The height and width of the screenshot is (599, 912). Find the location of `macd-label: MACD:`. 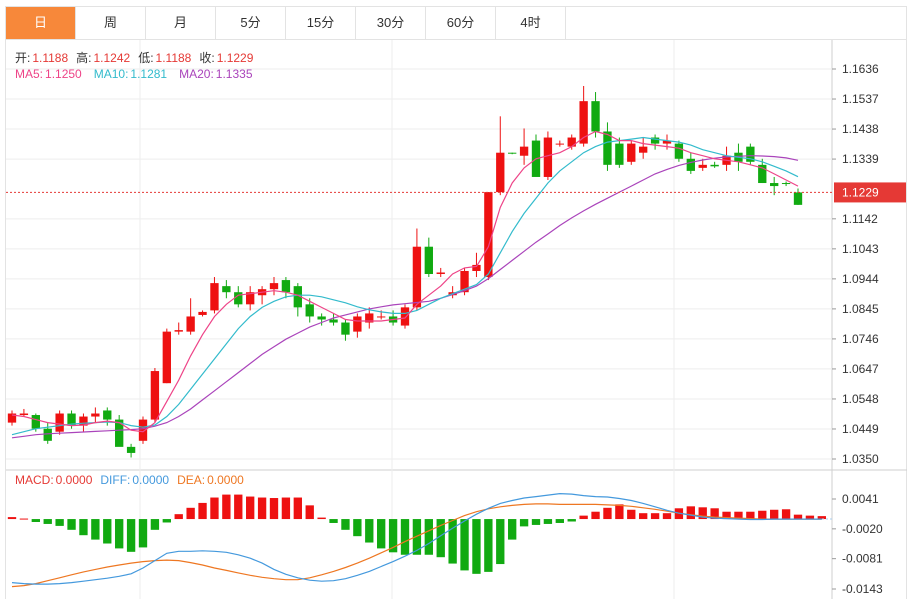

macd-label: MACD: is located at coordinates (34, 480).